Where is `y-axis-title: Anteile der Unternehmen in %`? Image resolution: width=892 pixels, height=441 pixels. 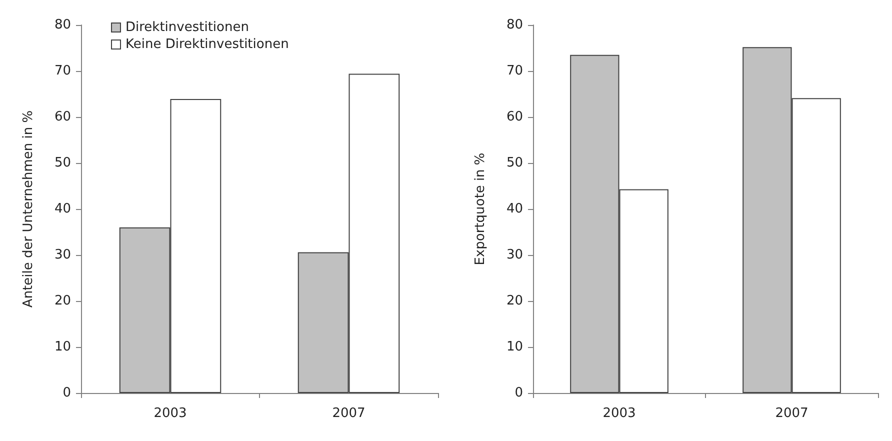
y-axis-title: Anteile der Unternehmen in % is located at coordinates (28, 209).